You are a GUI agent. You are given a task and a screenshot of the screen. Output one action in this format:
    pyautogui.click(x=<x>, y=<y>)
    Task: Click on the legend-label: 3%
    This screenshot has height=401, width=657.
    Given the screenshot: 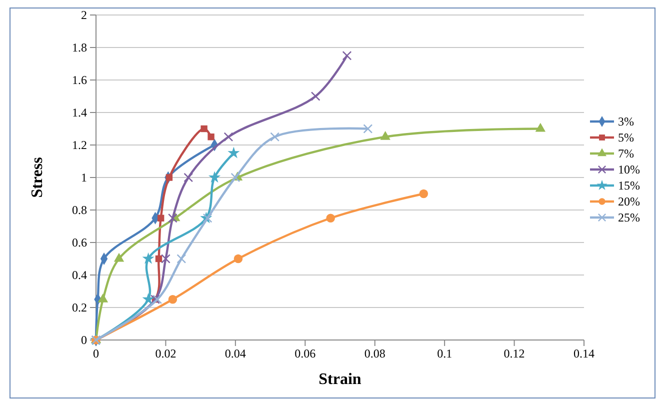 What is the action you would take?
    pyautogui.click(x=626, y=121)
    